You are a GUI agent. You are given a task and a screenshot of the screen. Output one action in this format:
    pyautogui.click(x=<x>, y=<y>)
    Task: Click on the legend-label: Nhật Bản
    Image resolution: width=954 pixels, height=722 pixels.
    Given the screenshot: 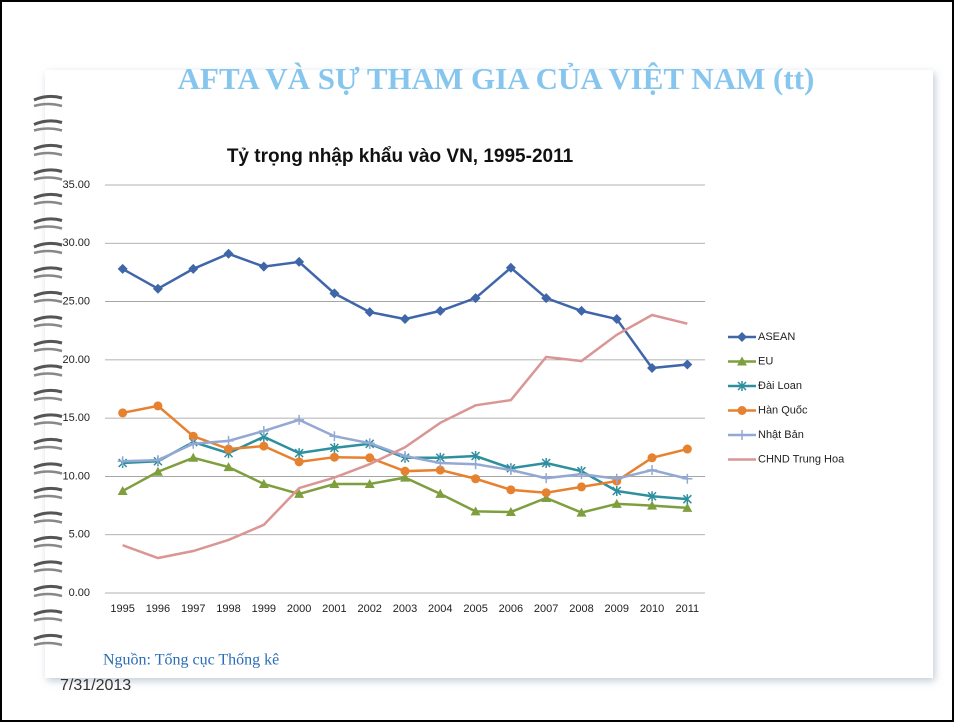 What is the action you would take?
    pyautogui.click(x=781, y=435)
    